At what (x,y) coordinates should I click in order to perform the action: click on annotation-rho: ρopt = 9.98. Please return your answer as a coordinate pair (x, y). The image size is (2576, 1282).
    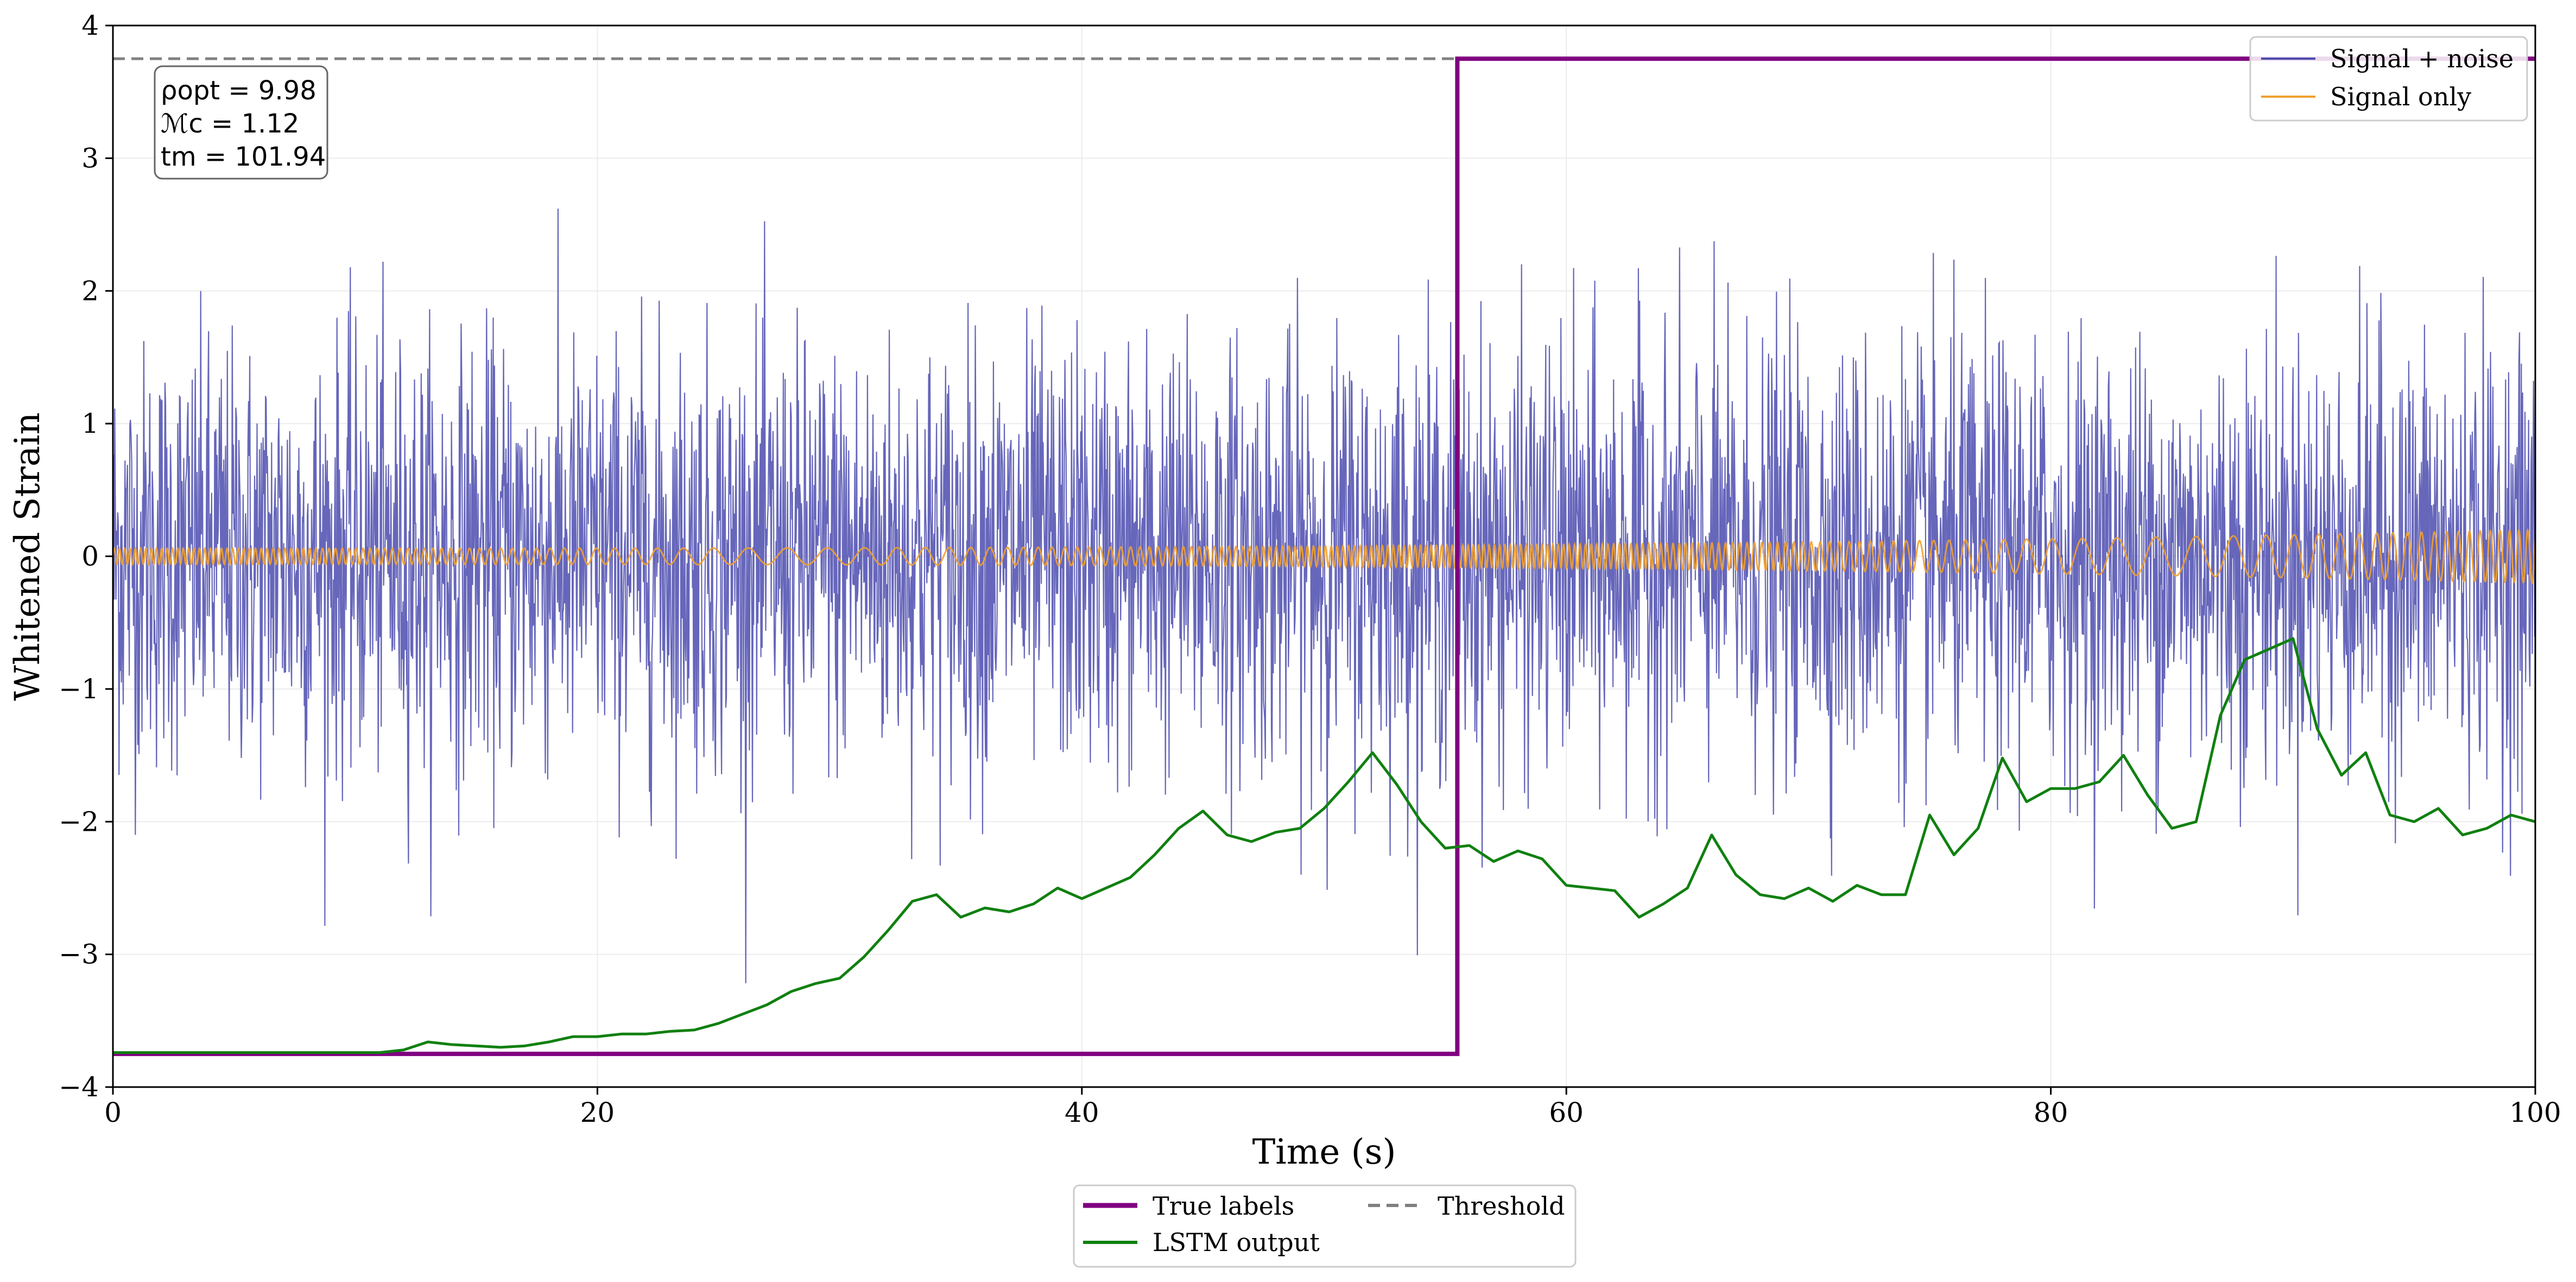
    Looking at the image, I should click on (239, 90).